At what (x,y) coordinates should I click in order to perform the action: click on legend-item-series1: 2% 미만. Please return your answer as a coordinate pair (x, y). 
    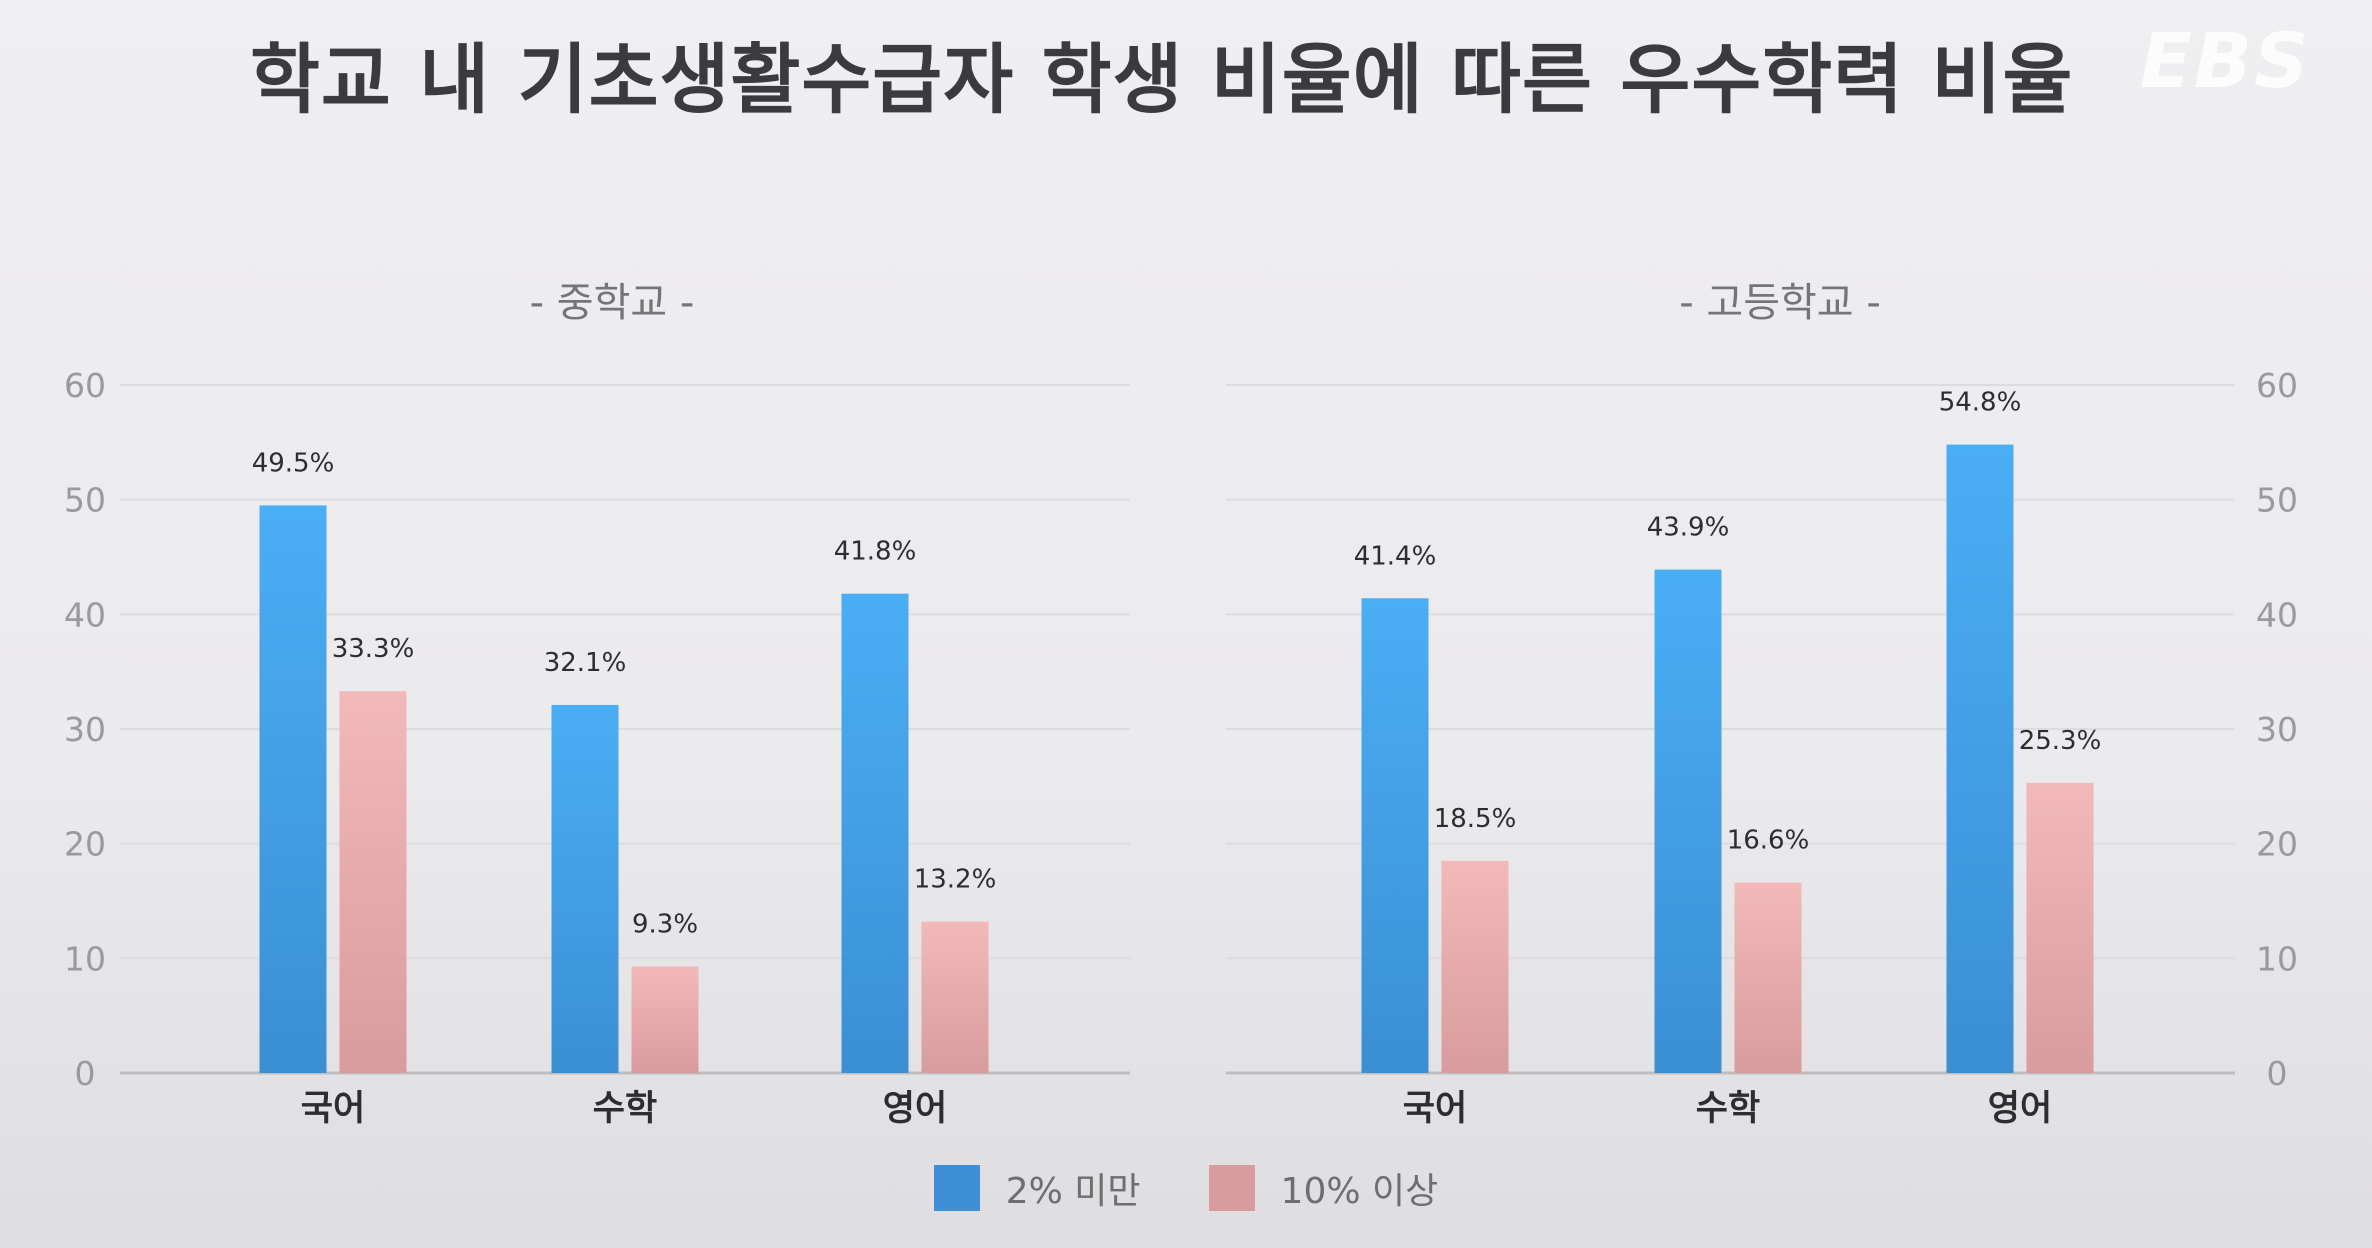
    Looking at the image, I should click on (1037, 1188).